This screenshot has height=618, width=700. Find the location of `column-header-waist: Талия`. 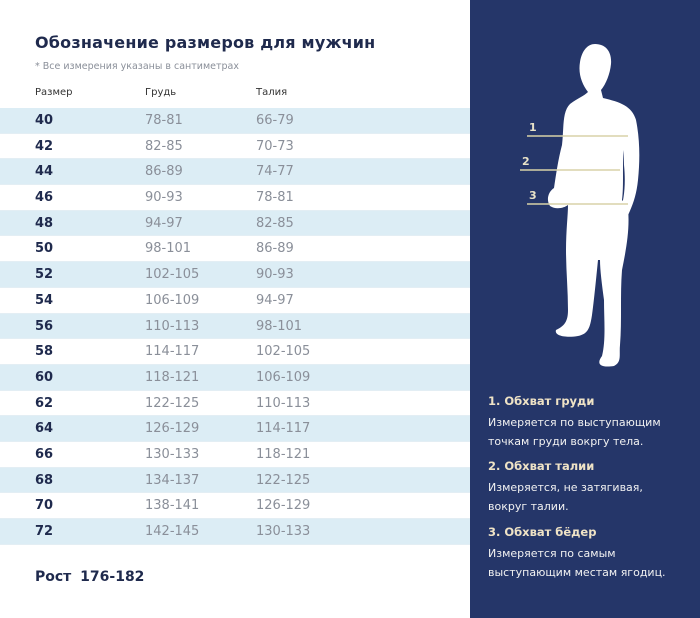

column-header-waist: Талия is located at coordinates (272, 92).